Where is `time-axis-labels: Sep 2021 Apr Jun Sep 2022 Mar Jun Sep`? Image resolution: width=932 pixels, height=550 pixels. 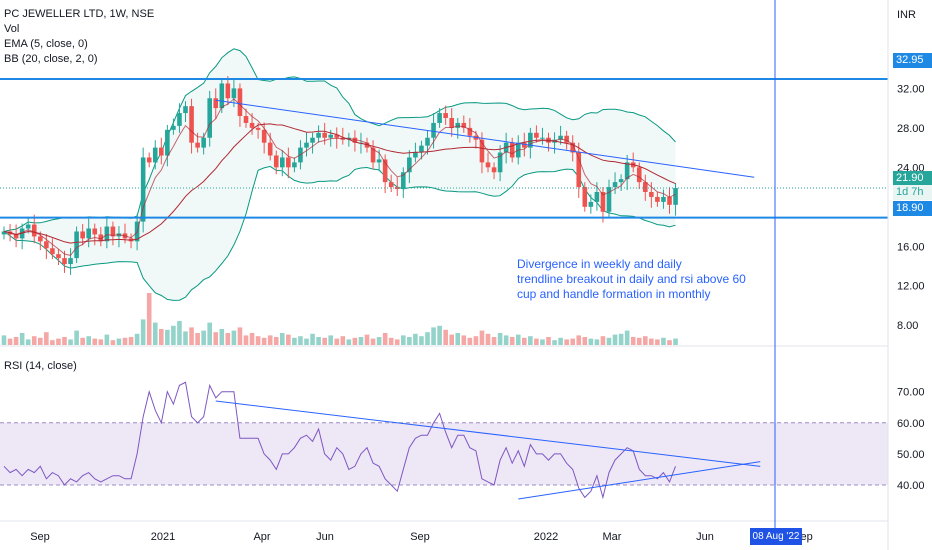 time-axis-labels: Sep 2021 Apr Jun Sep 2022 Mar Jun Sep is located at coordinates (421, 537).